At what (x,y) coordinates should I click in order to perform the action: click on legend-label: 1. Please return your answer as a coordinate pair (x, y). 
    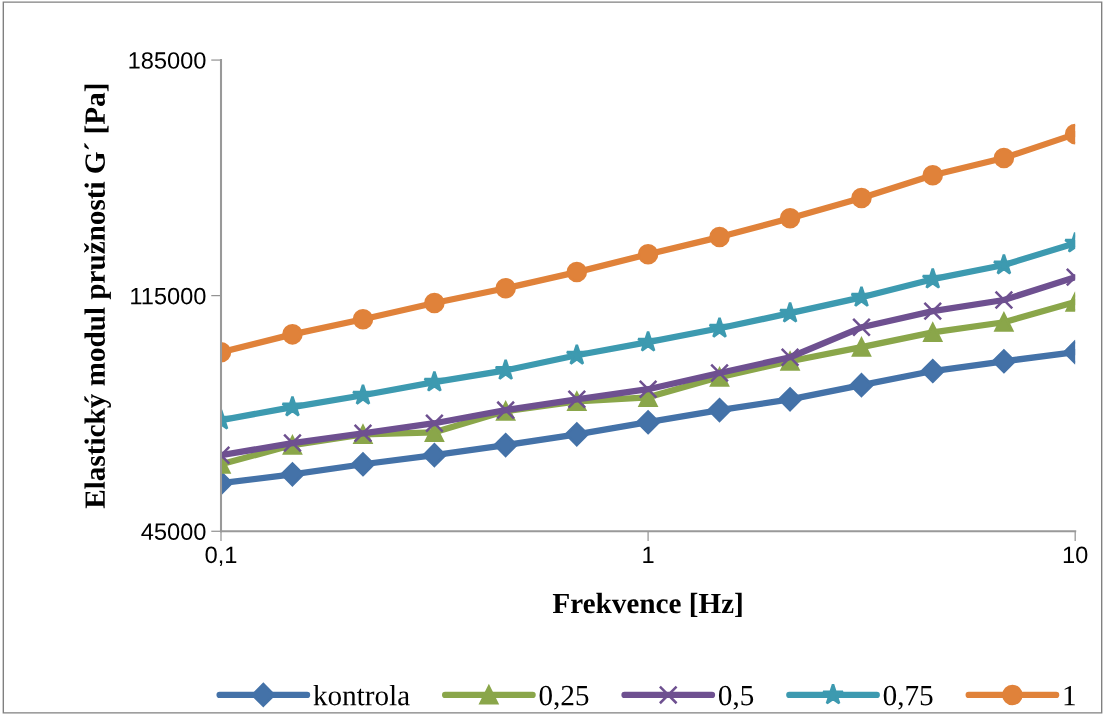
    Looking at the image, I should click on (1069, 695).